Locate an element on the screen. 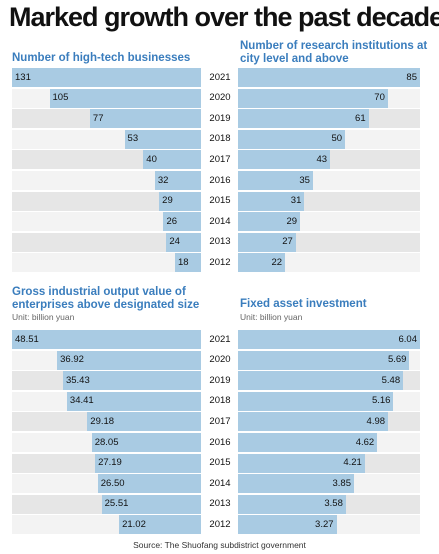 The height and width of the screenshot is (554, 439). value-label-2012: 3.27 is located at coordinates (324, 524).